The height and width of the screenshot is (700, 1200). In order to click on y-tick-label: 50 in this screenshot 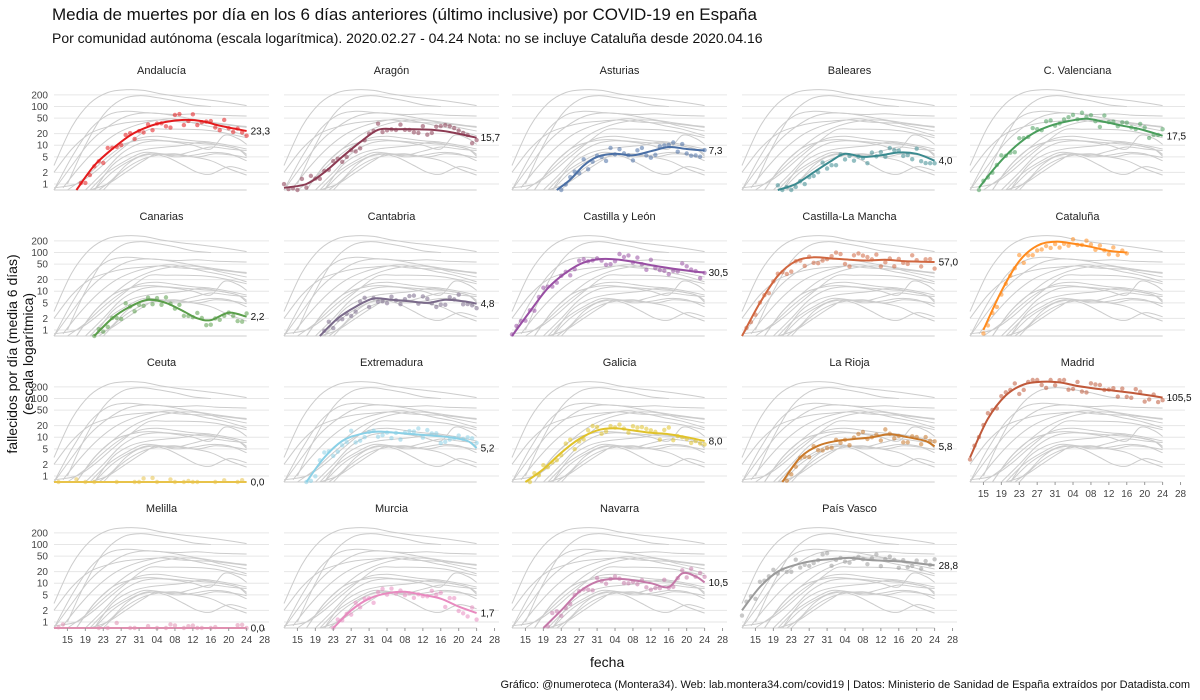, I will do `click(43, 119)`.